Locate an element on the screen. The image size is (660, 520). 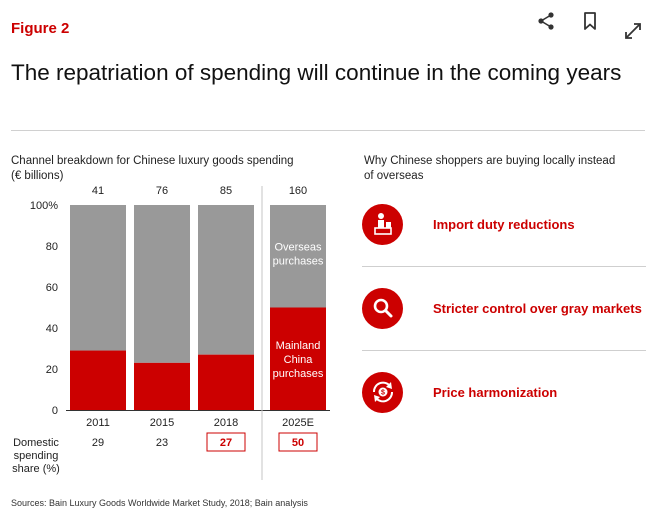
bookmark-button is located at coordinates (590, 21).